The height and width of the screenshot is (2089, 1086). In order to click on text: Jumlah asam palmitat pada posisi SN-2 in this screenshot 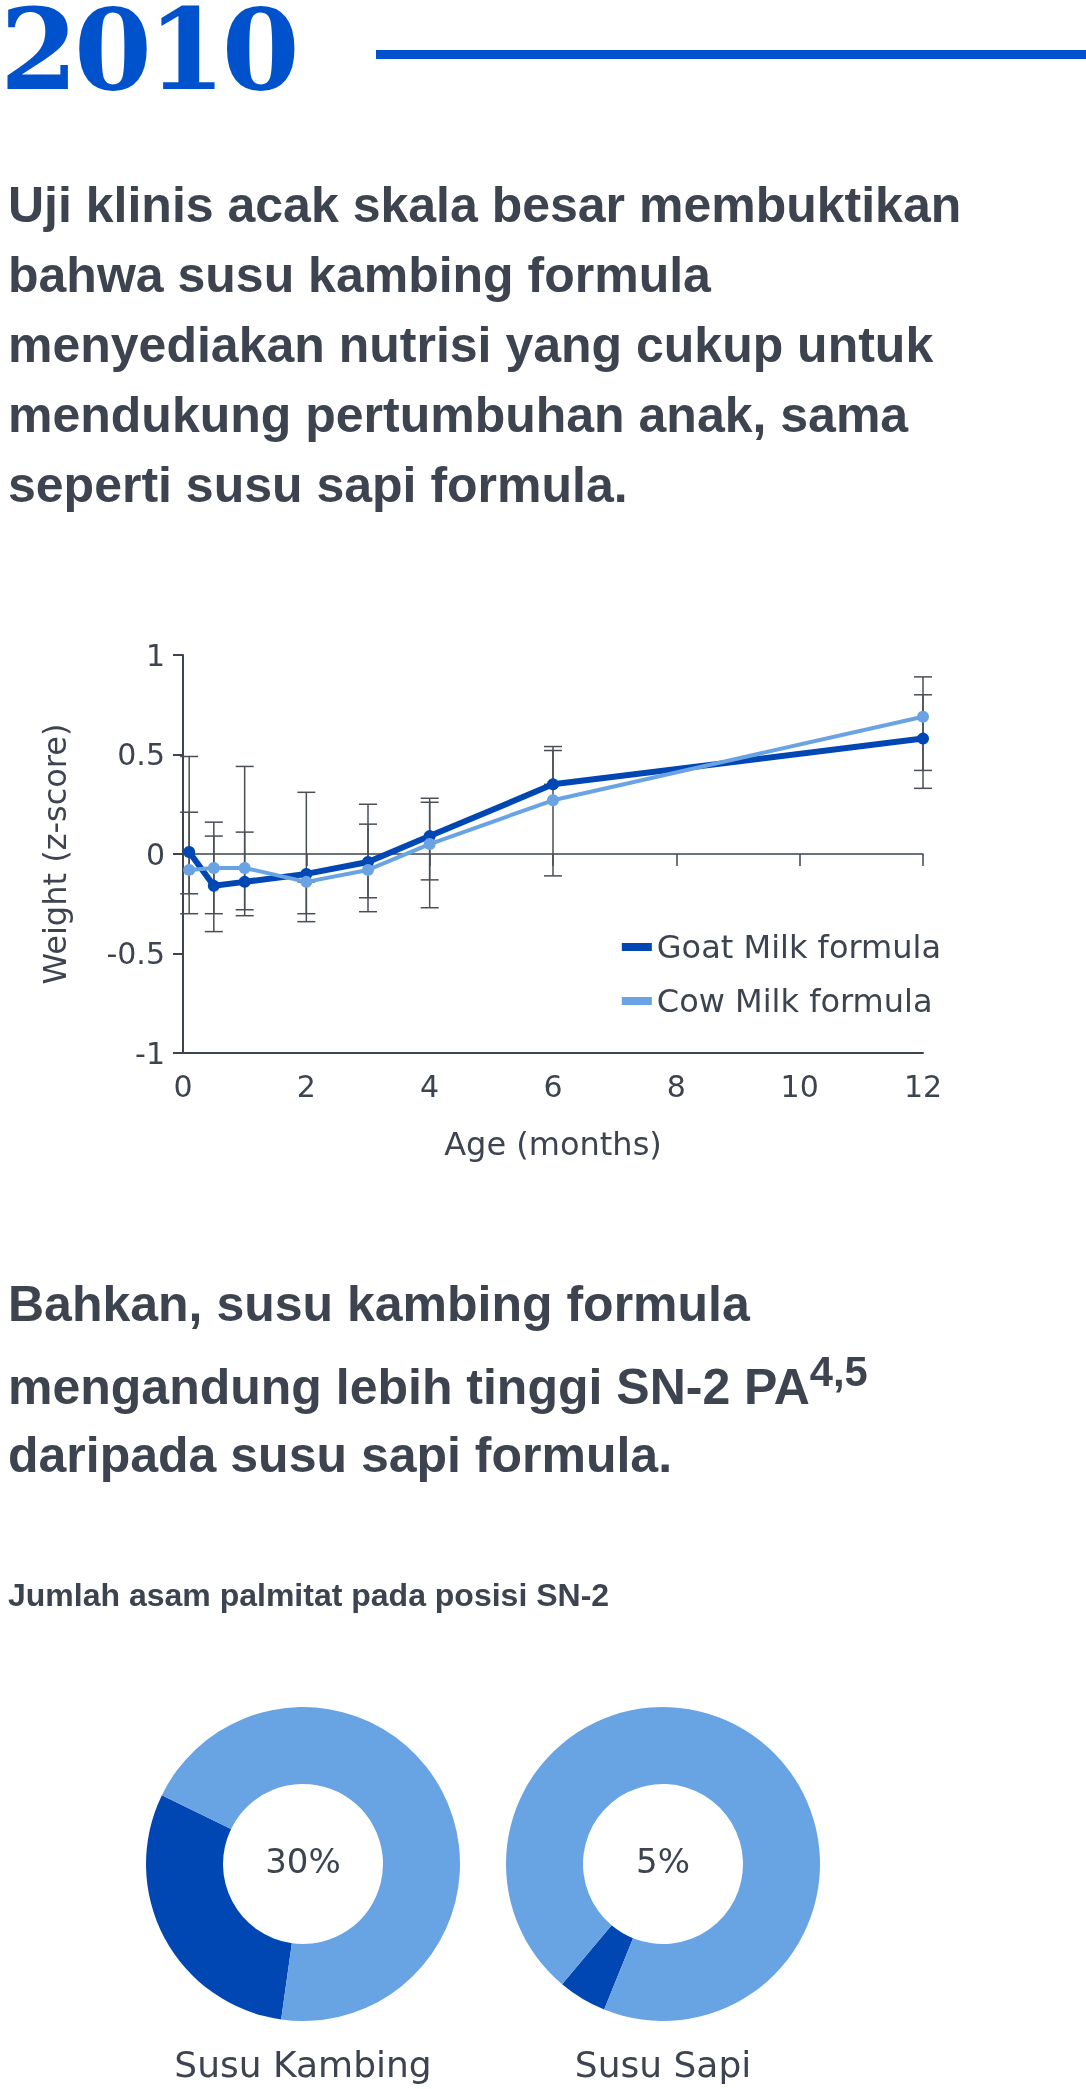, I will do `click(309, 1595)`.